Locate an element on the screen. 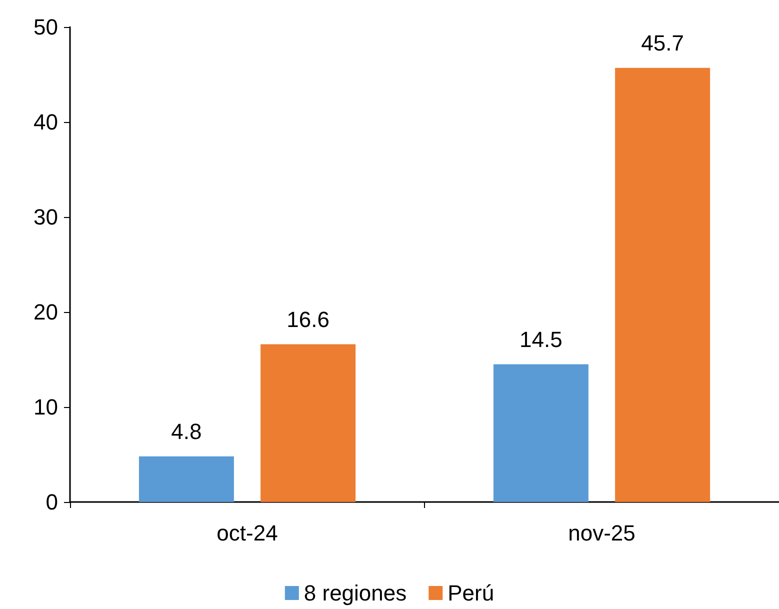  y-tick-label: 50 is located at coordinates (46, 27).